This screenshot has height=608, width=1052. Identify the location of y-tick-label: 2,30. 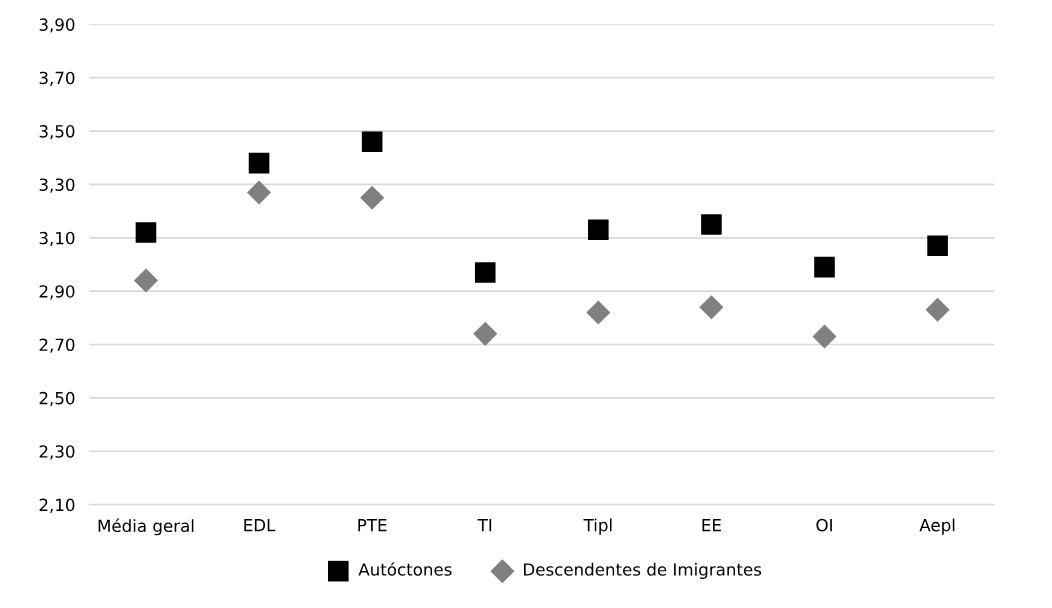
(57, 452).